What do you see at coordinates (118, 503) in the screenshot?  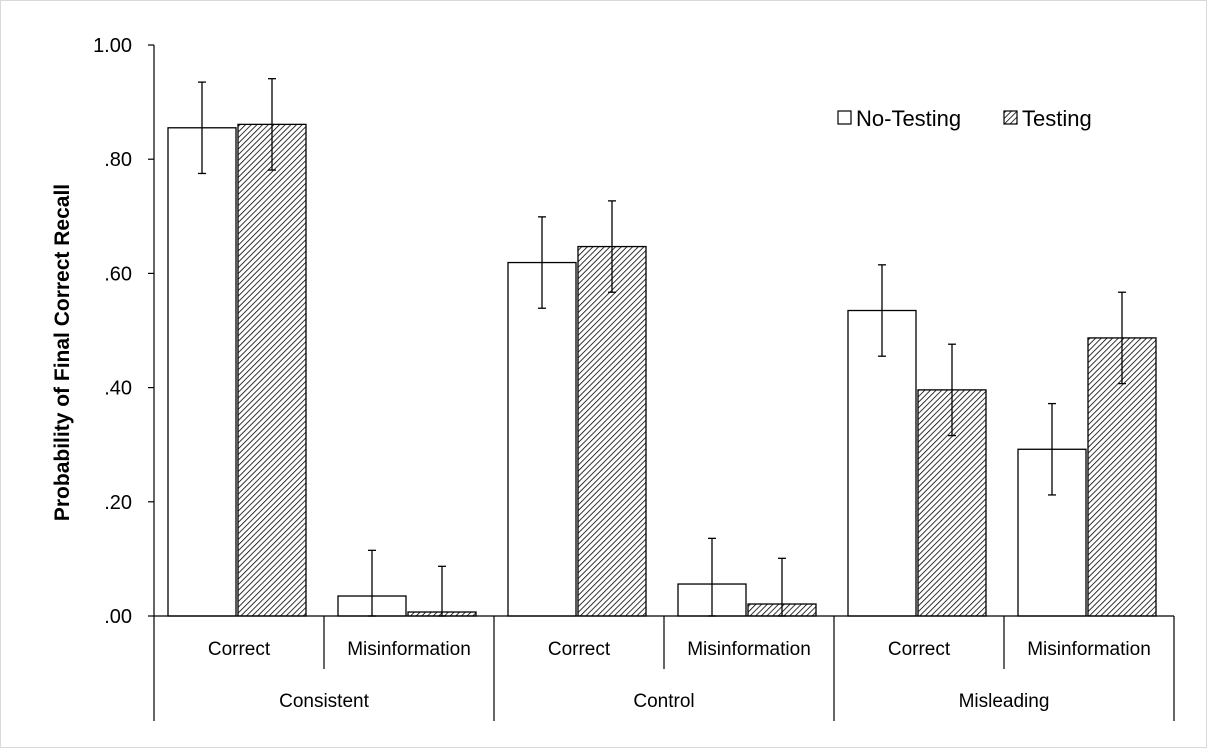 I see `y-tick-label: .20` at bounding box center [118, 503].